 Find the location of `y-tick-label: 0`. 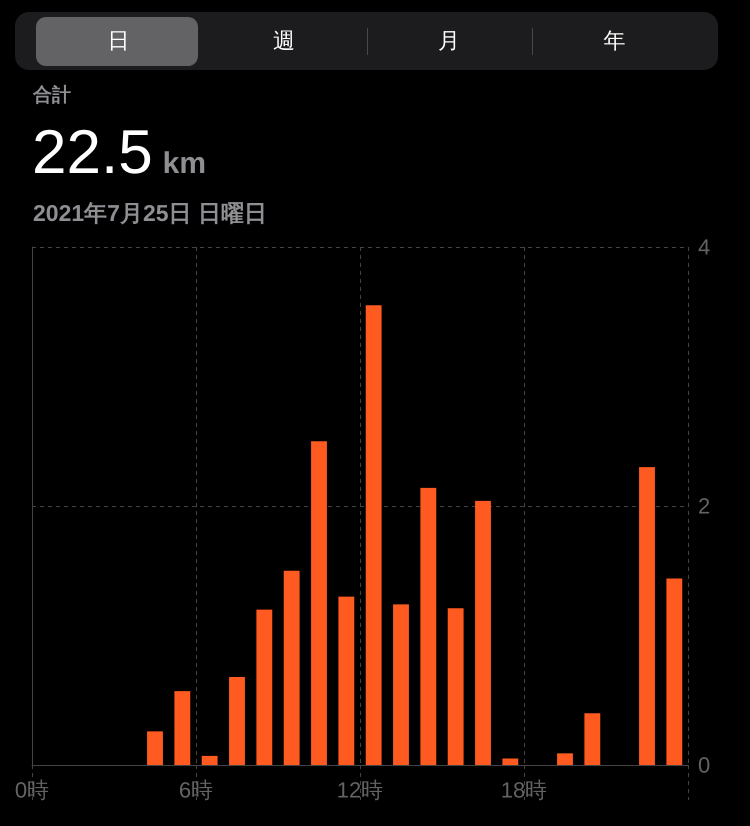

y-tick-label: 0 is located at coordinates (704, 765).